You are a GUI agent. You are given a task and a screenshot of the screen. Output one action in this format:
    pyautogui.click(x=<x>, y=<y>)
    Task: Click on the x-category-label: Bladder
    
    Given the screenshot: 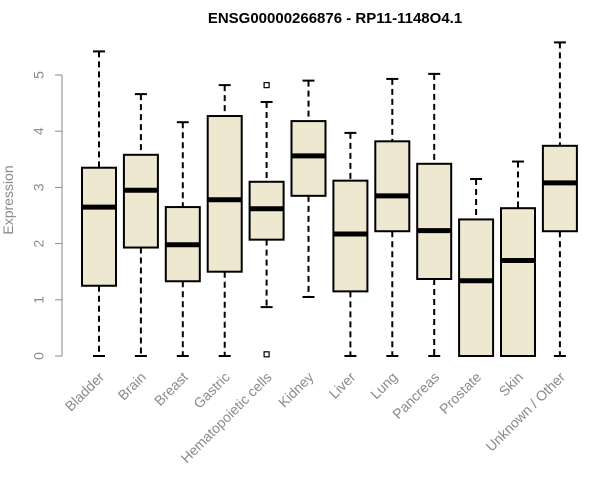 What is the action you would take?
    pyautogui.click(x=85, y=392)
    